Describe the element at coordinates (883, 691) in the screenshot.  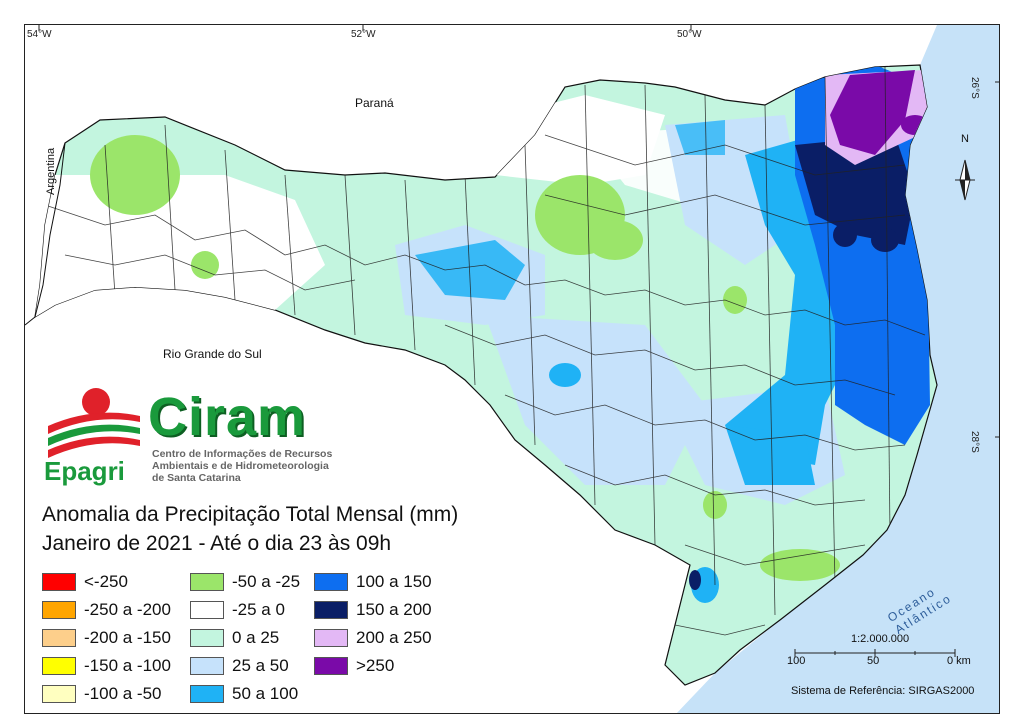
I see `crs-note: Sistema de Referência: SIRGAS2000` at that location.